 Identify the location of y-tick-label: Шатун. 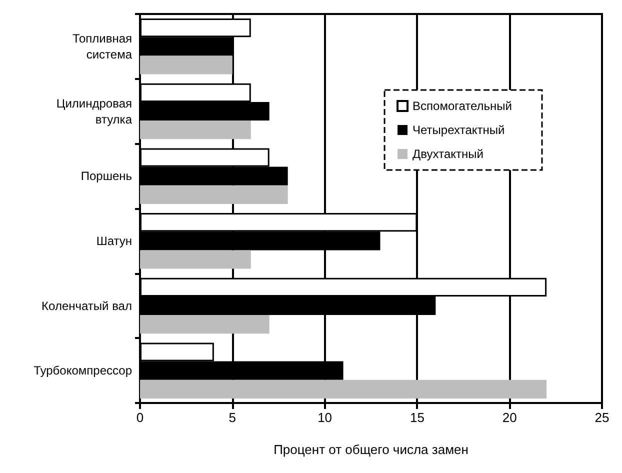
(114, 241).